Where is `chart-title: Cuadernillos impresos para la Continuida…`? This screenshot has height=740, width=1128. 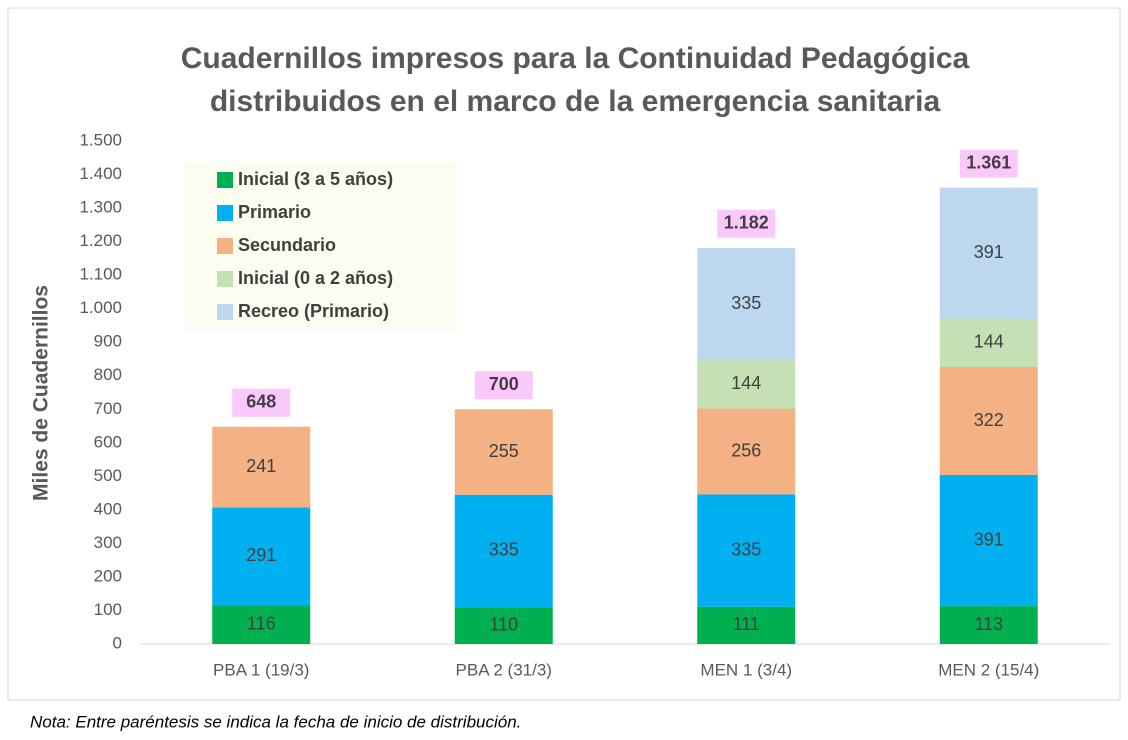
chart-title: Cuadernillos impresos para la Continuida… is located at coordinates (575, 58).